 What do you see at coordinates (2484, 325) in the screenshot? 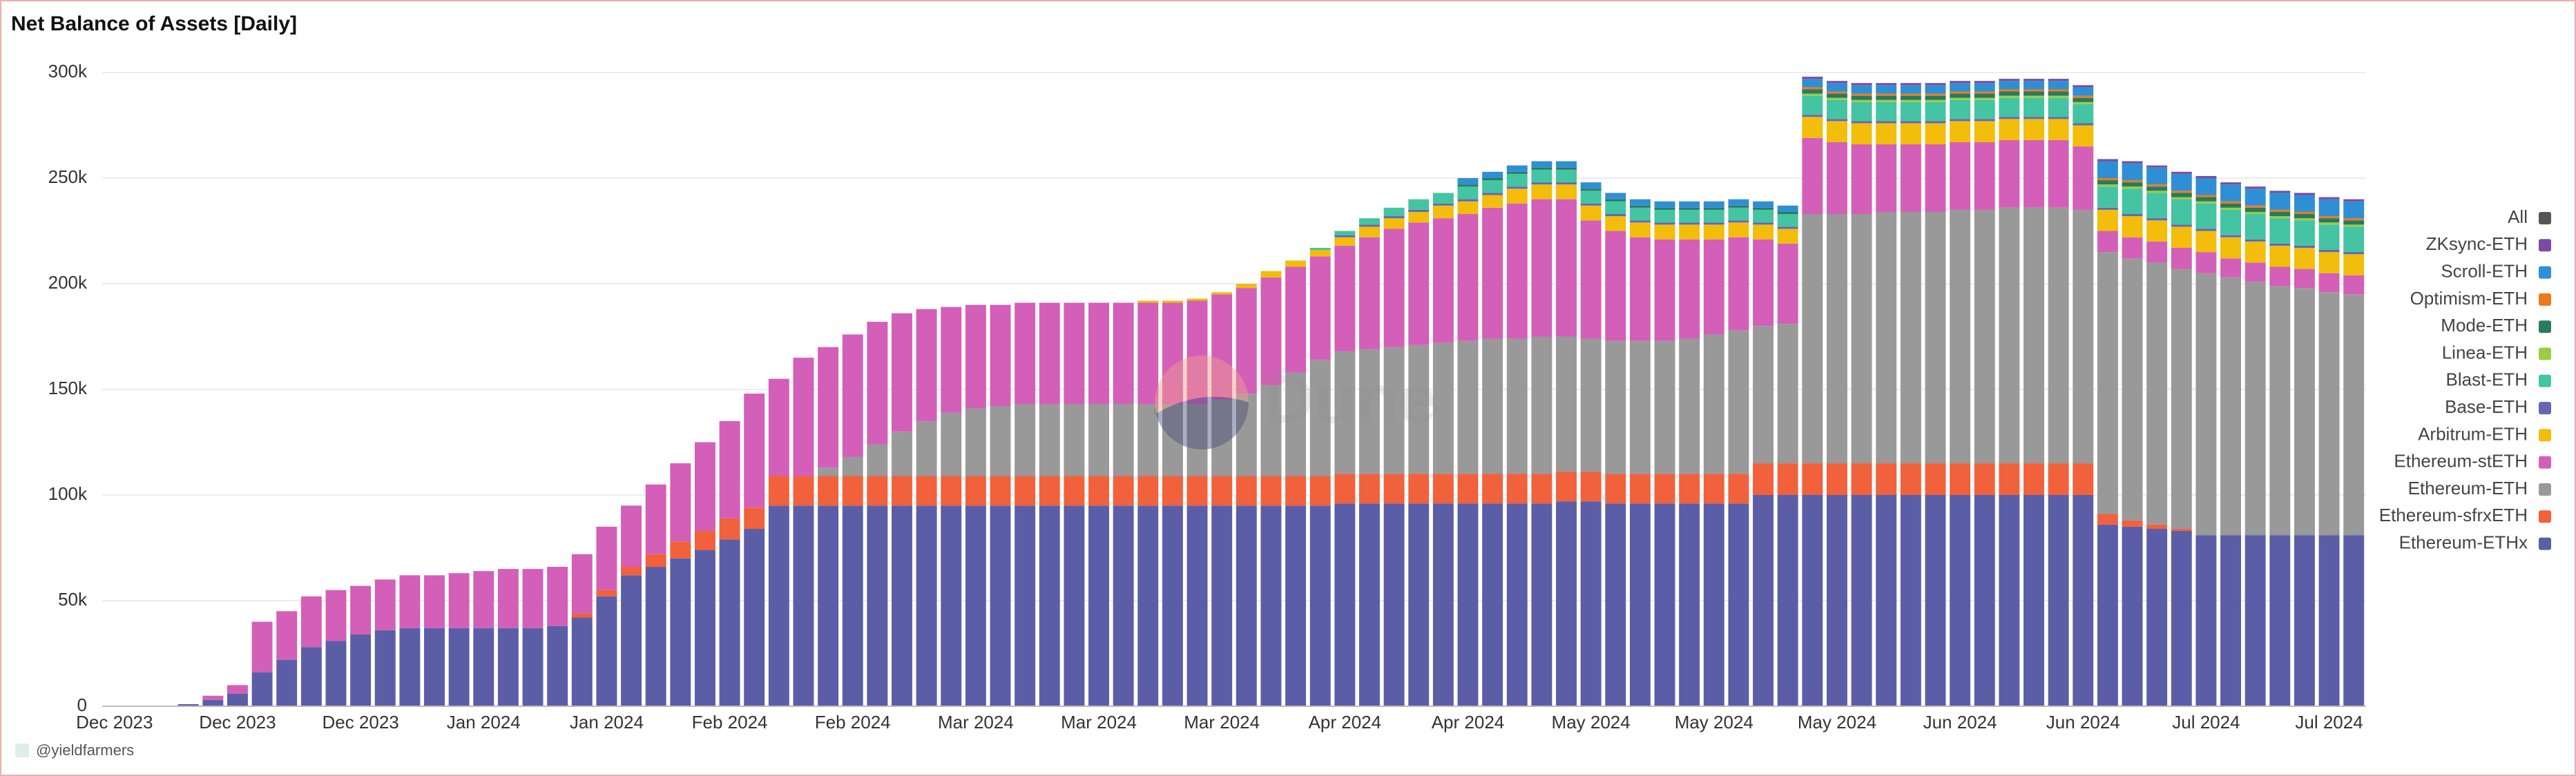
I see `legend-label: Mode-ETH` at bounding box center [2484, 325].